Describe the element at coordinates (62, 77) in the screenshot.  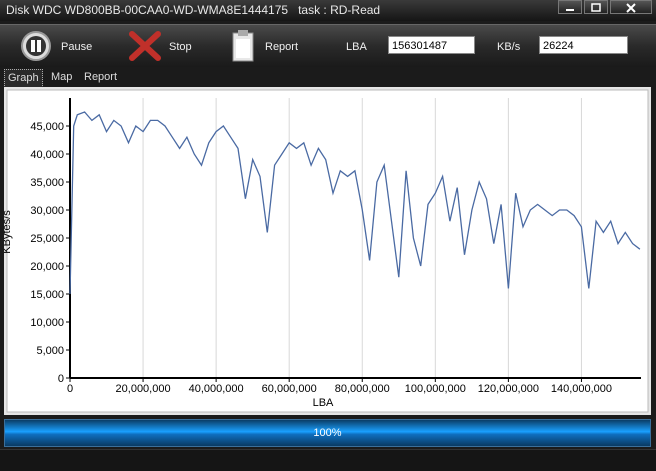
I see `tab: Map` at that location.